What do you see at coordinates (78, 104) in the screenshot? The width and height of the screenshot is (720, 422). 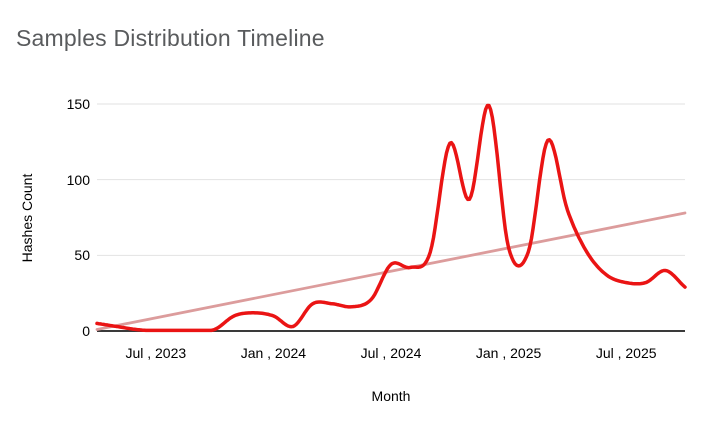 I see `y-tick-label: 150` at bounding box center [78, 104].